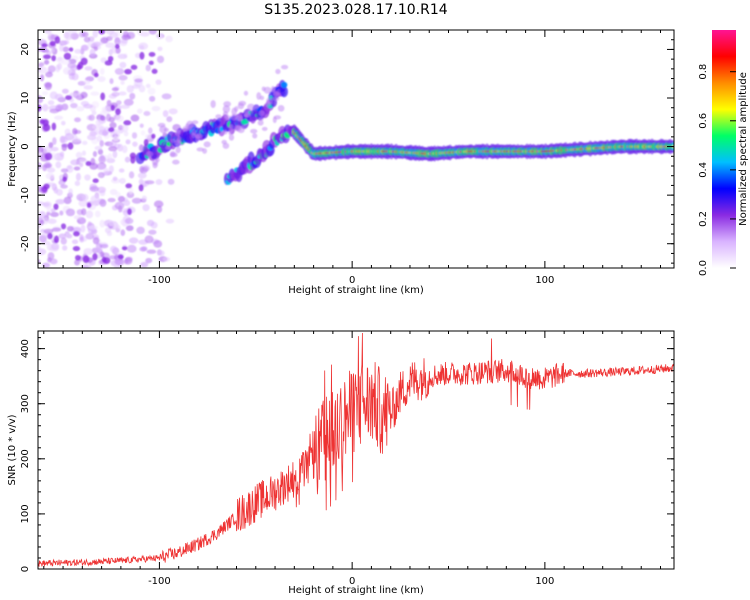  Describe the element at coordinates (159, 280) in the screenshot. I see `x-tick-label: -100` at that location.